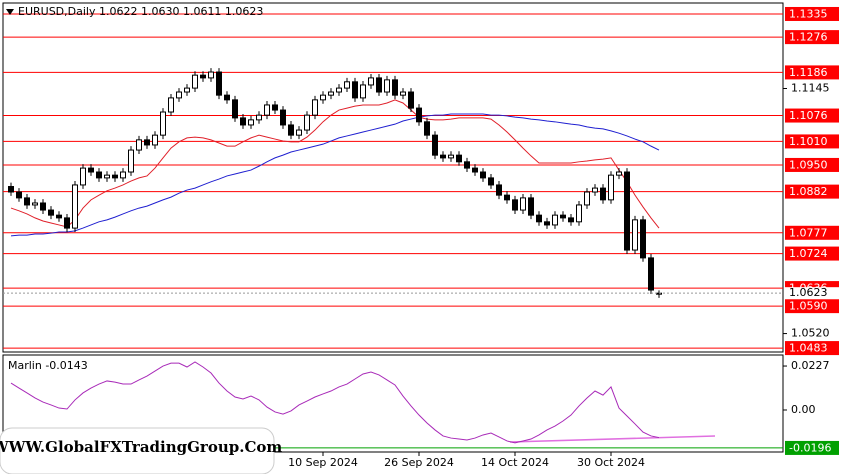 The width and height of the screenshot is (841, 474). Describe the element at coordinates (808, 348) in the screenshot. I see `level-label: 1.0483` at that location.